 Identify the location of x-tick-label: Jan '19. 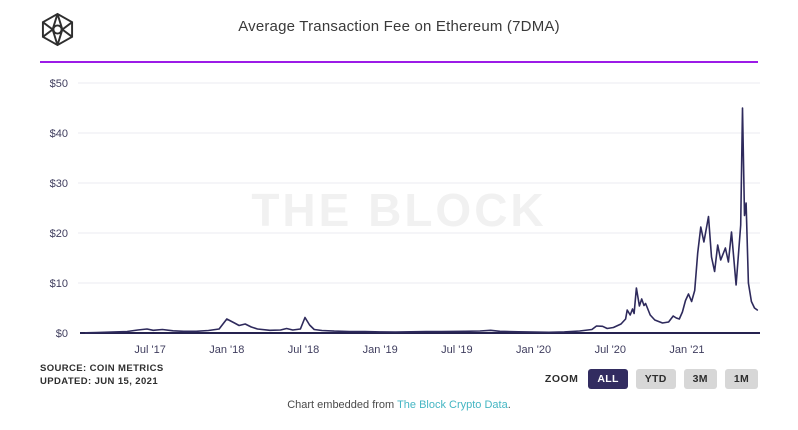
(380, 350).